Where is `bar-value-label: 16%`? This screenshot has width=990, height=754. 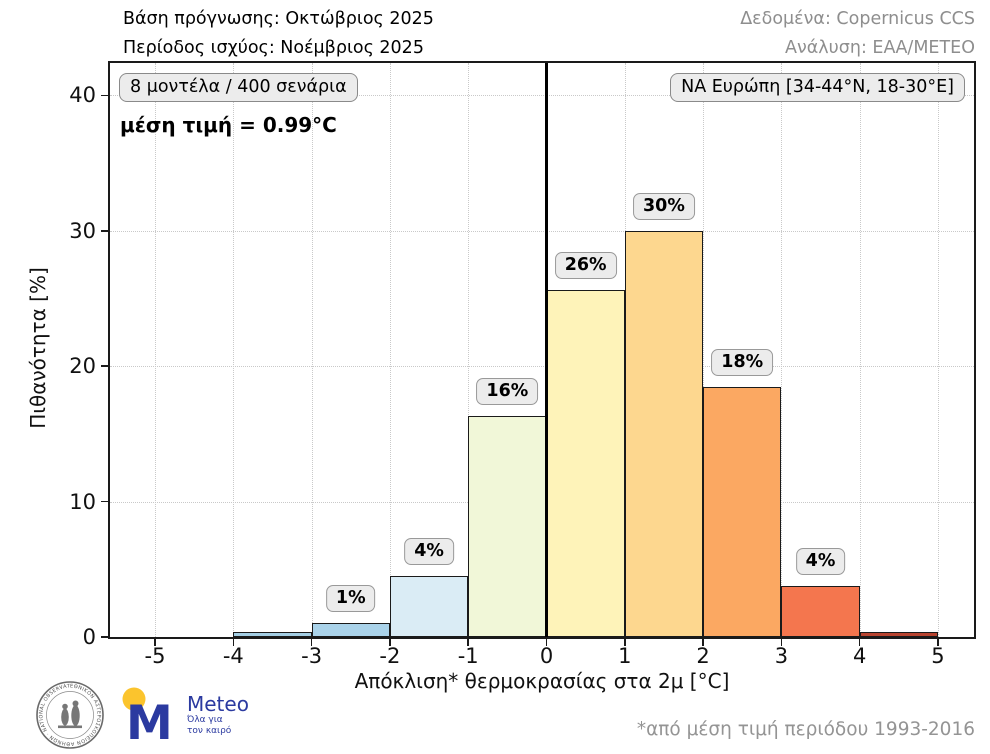
bar-value-label: 16% is located at coordinates (507, 392).